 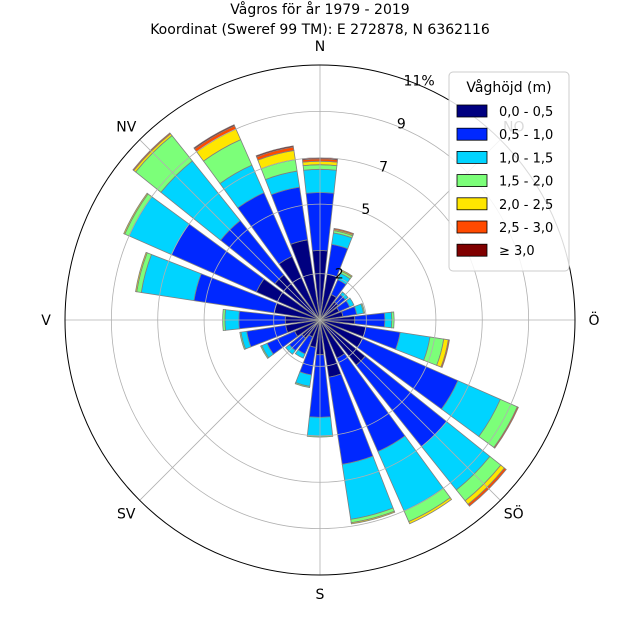 I want to click on radial-tick-label: 2, so click(x=339, y=274).